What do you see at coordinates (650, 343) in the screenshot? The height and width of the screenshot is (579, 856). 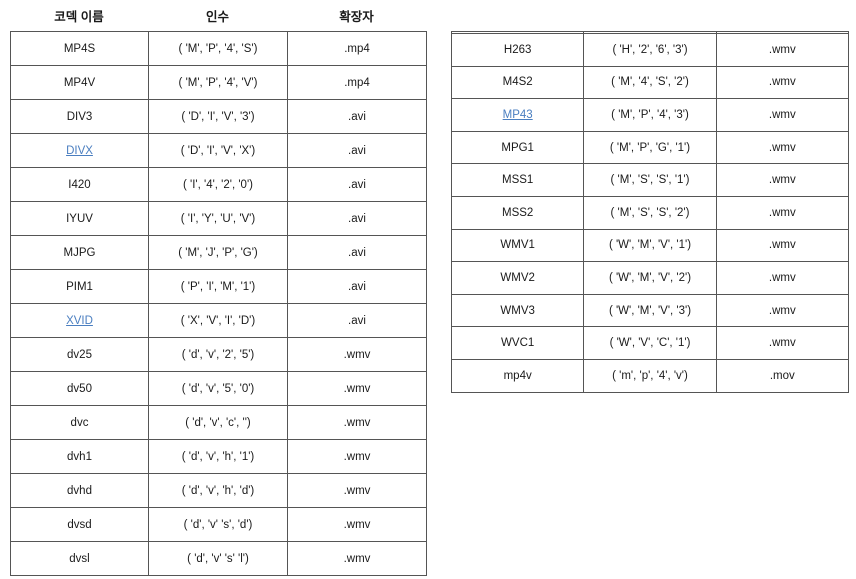 I see `table-row: WVC1 ( 'W', 'V', 'C', '1') .wmv` at bounding box center [650, 343].